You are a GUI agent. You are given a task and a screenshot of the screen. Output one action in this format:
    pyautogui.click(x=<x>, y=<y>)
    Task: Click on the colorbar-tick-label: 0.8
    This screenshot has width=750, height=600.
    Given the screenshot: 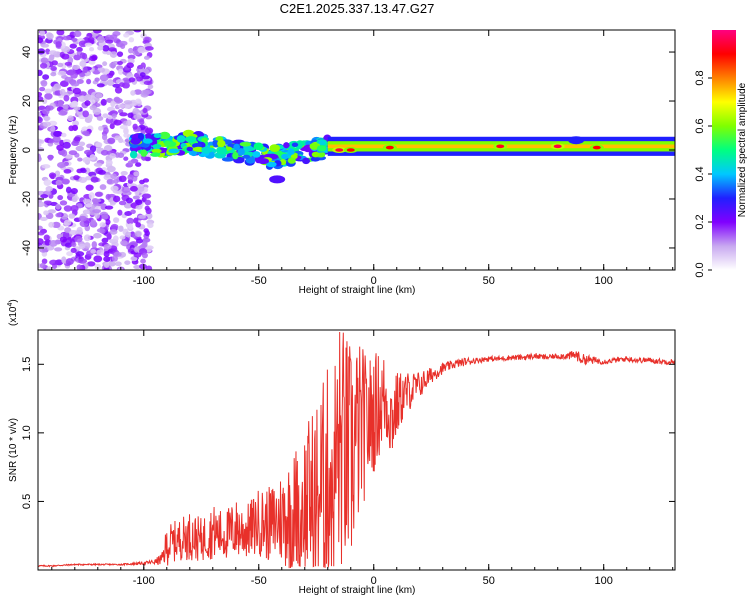 What is the action you would take?
    pyautogui.click(x=700, y=77)
    